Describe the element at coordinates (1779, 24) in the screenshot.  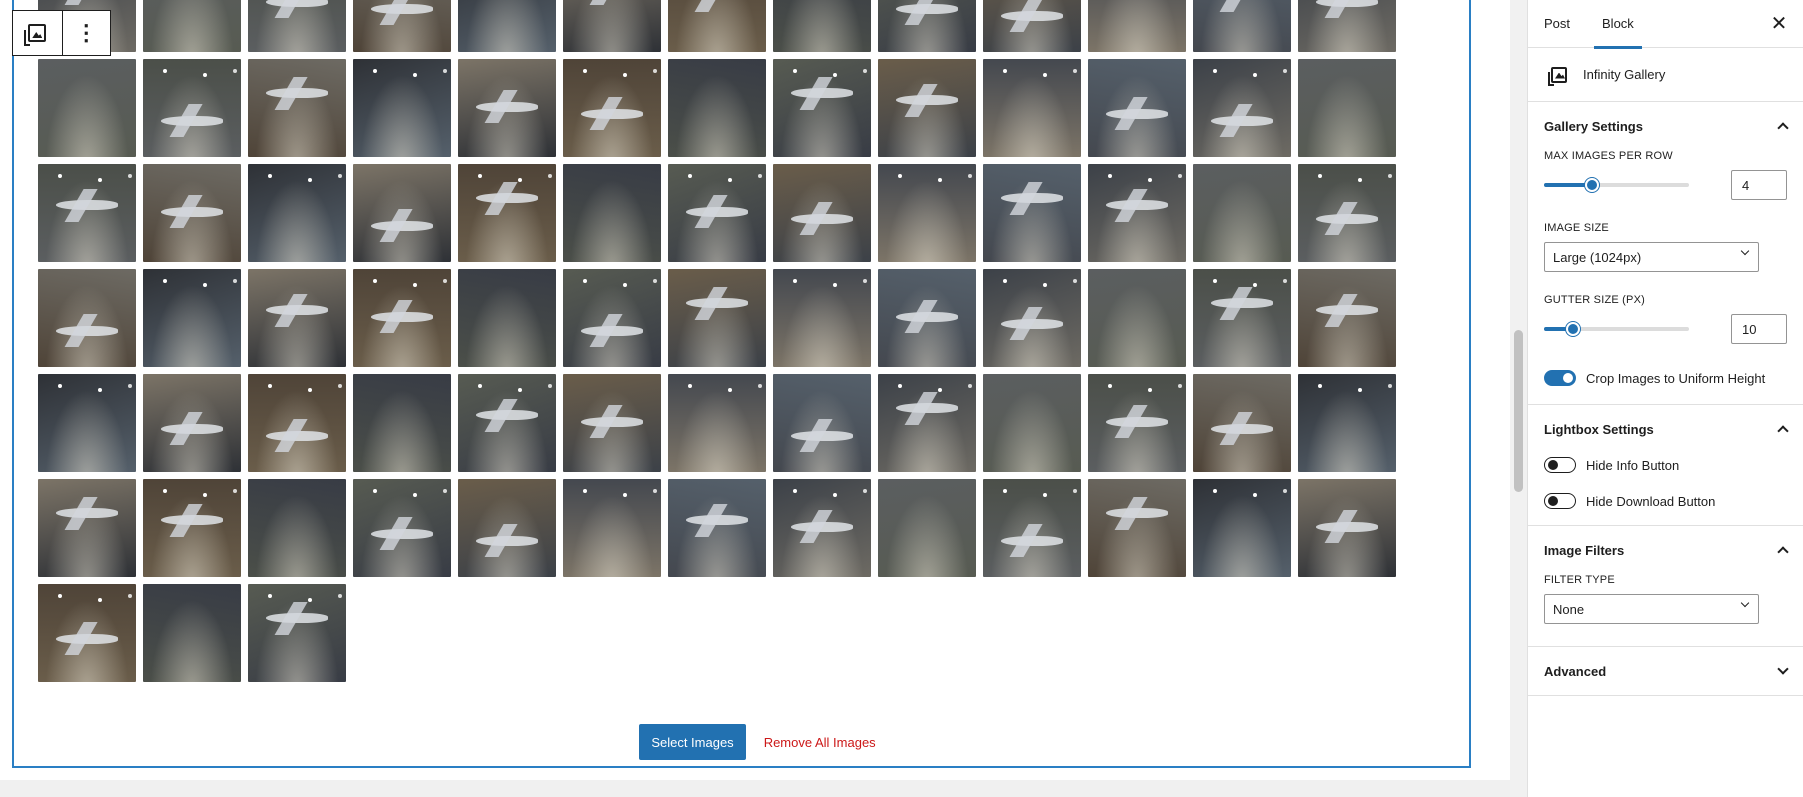
I see `close-icon: ✕` at that location.